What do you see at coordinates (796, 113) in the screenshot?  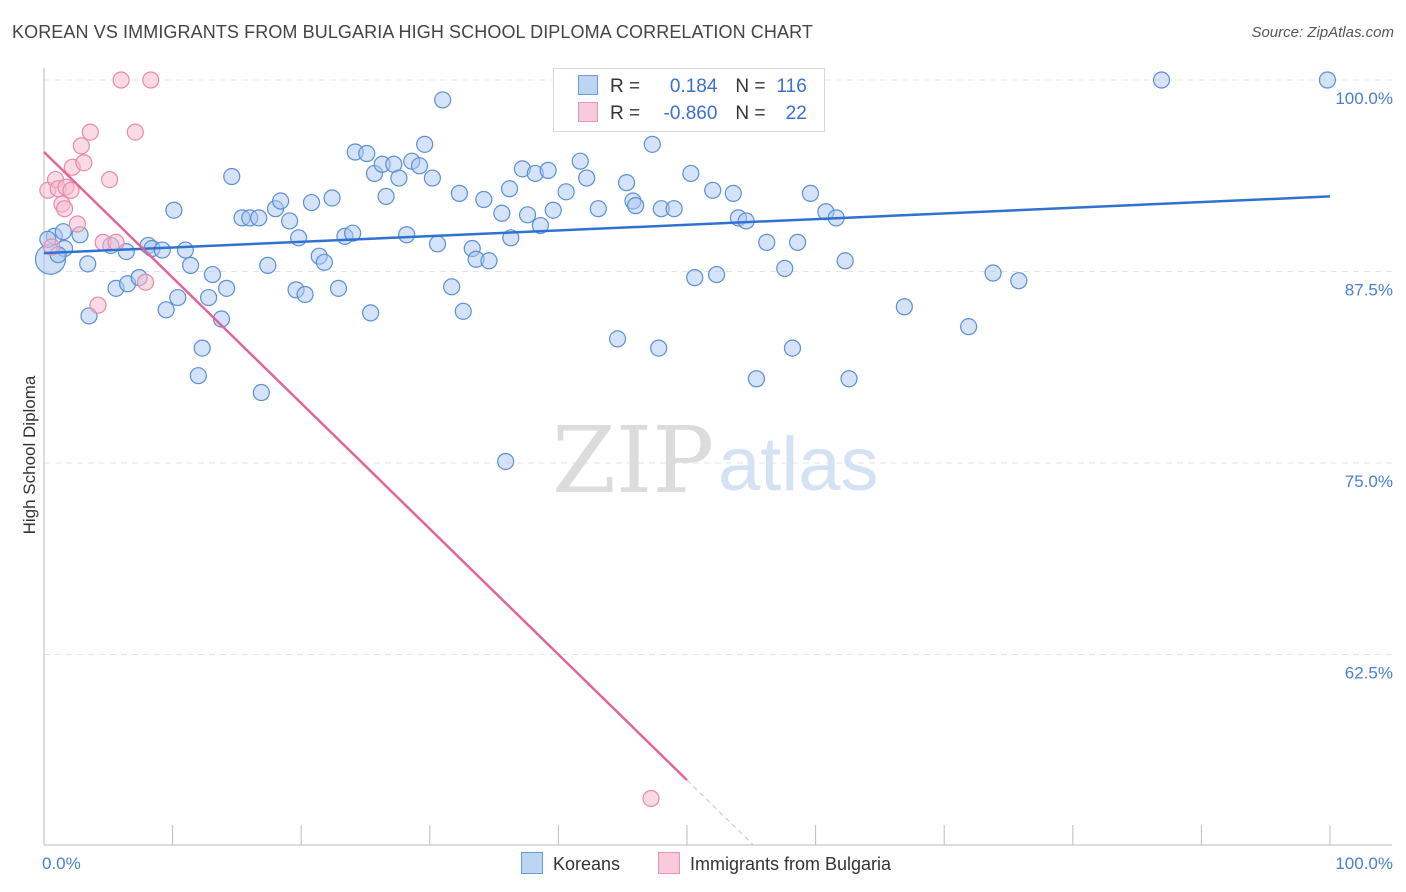 I see `bulgaria-n-value: 22` at bounding box center [796, 113].